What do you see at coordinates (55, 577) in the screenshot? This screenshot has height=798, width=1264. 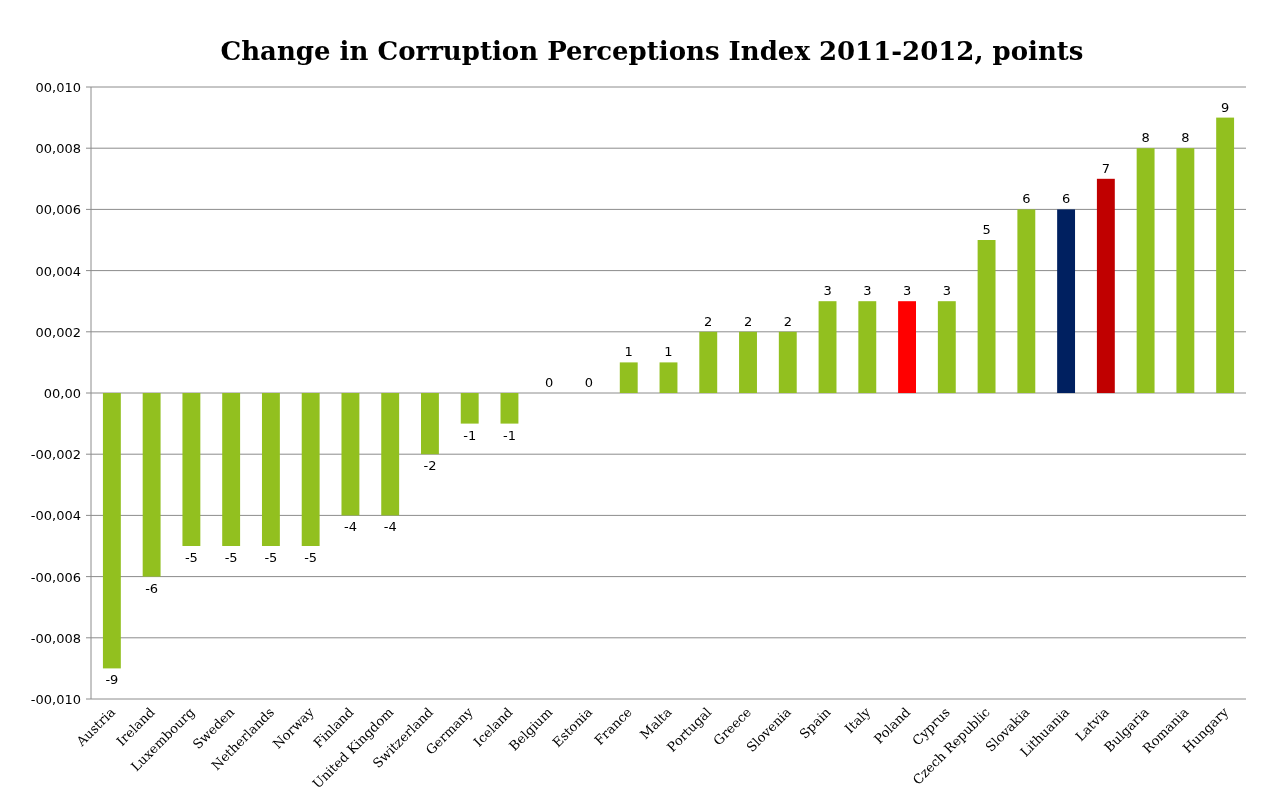 I see `y-tick-label: -00,006` at bounding box center [55, 577].